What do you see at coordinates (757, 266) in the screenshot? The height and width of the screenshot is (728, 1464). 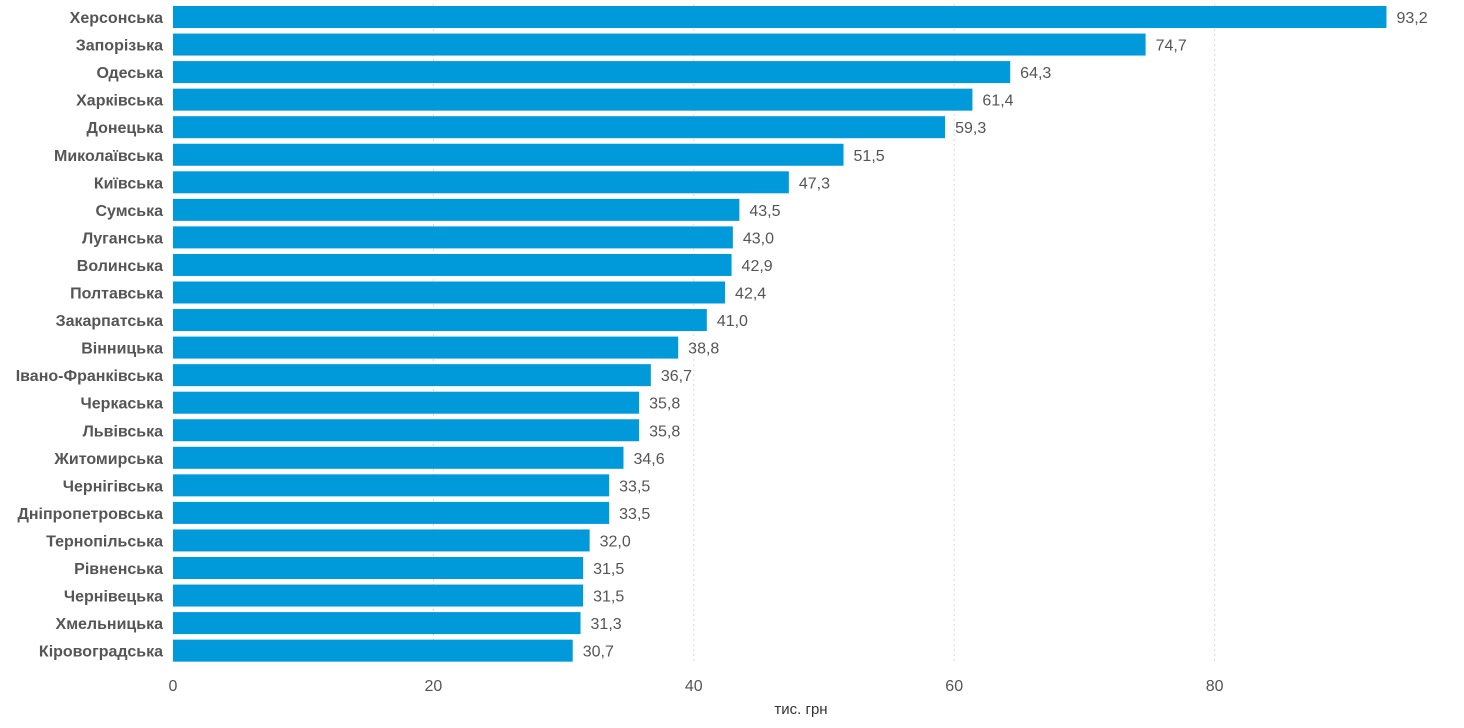 I see `value-label: 42,9` at bounding box center [757, 266].